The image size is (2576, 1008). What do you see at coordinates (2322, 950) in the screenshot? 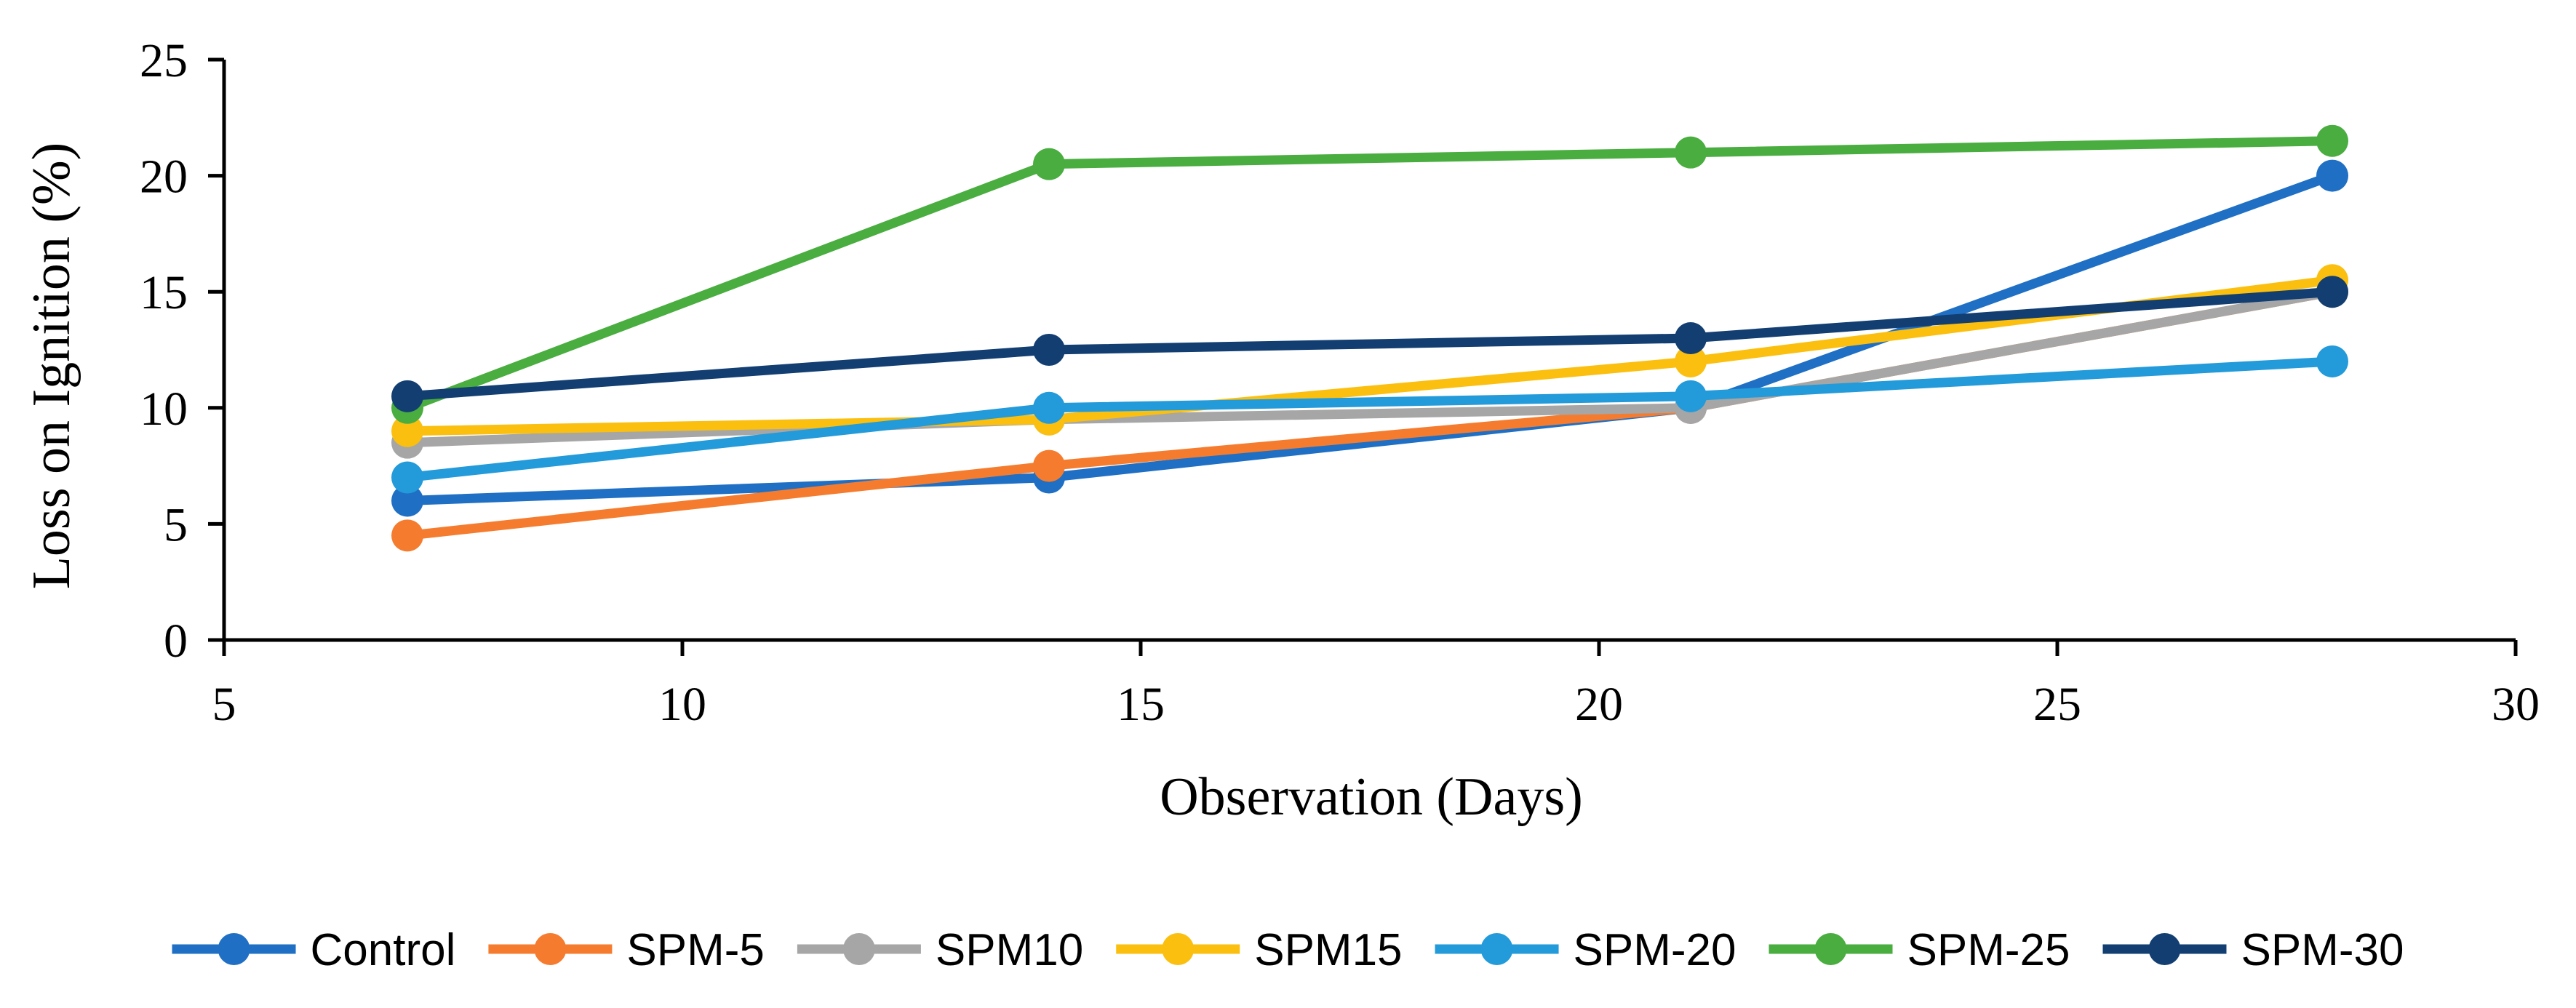
I see `legend-label: SPM-30` at bounding box center [2322, 950].